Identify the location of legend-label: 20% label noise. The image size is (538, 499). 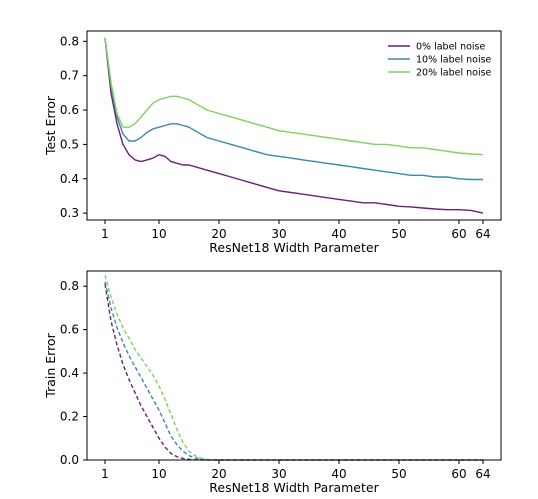
(454, 73).